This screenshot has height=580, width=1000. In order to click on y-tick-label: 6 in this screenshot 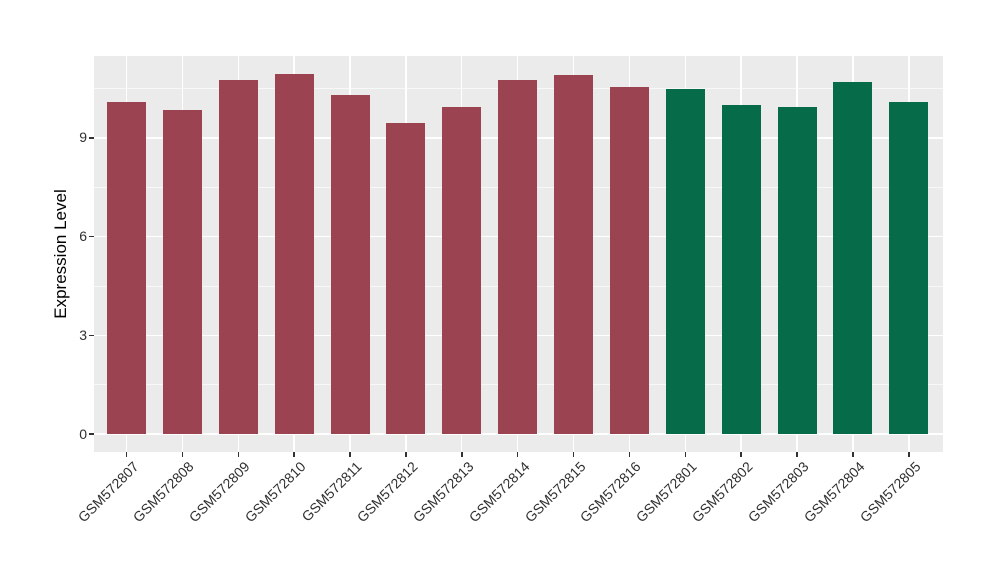, I will do `click(83, 236)`.